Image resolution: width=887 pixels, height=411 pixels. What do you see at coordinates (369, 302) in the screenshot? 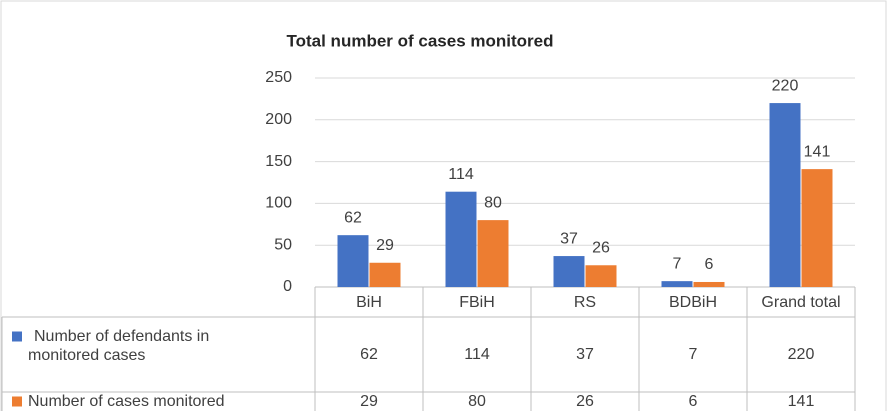
I see `x-tick-label: BiH` at bounding box center [369, 302].